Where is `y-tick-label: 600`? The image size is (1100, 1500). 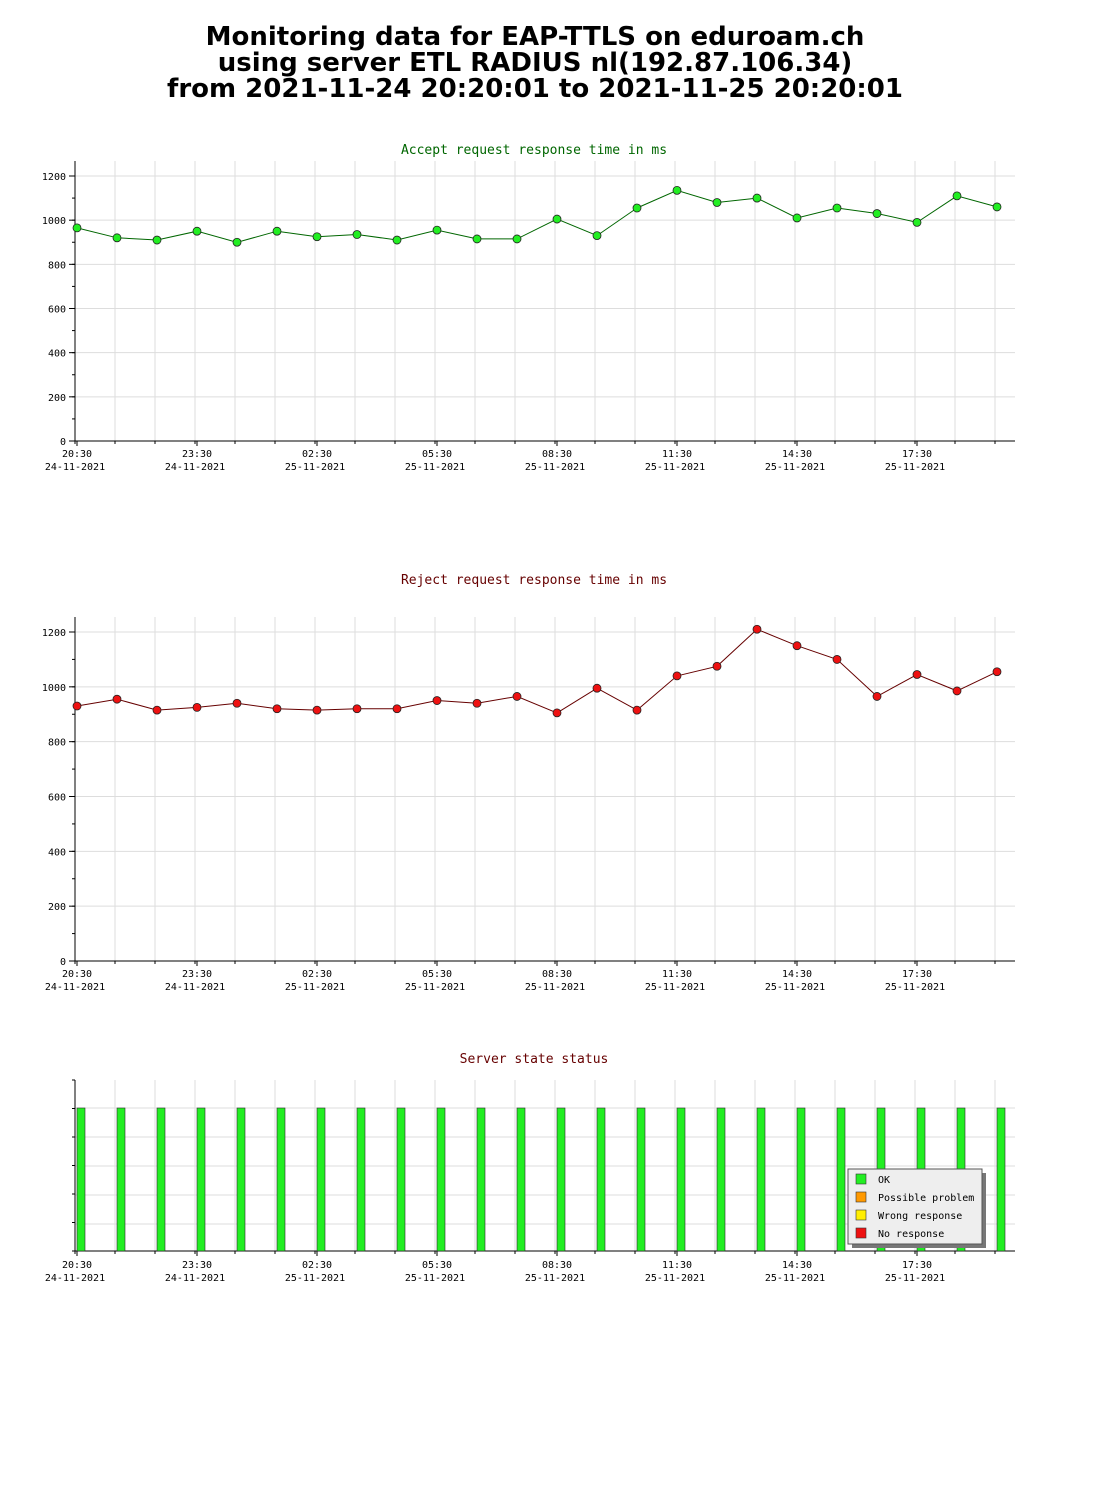 y-tick-label: 600 is located at coordinates (57, 798).